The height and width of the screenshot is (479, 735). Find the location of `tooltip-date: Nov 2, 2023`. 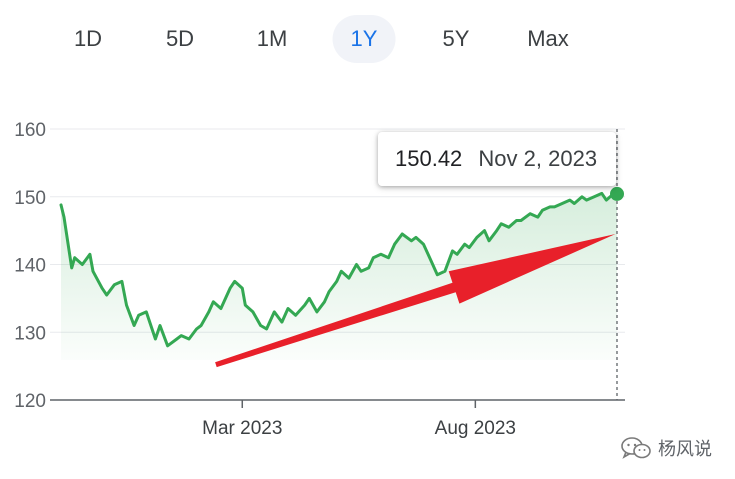

tooltip-date: Nov 2, 2023 is located at coordinates (538, 158).